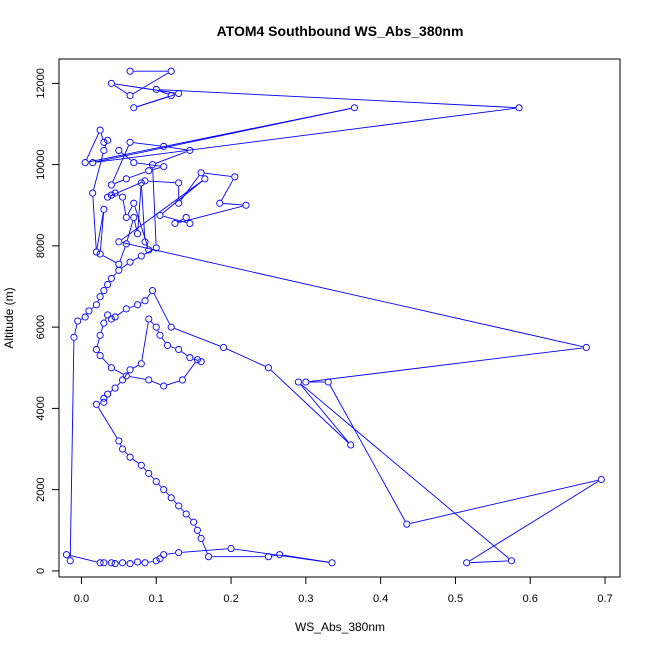  What do you see at coordinates (305, 599) in the screenshot?
I see `x-tick-label: 0.3` at bounding box center [305, 599].